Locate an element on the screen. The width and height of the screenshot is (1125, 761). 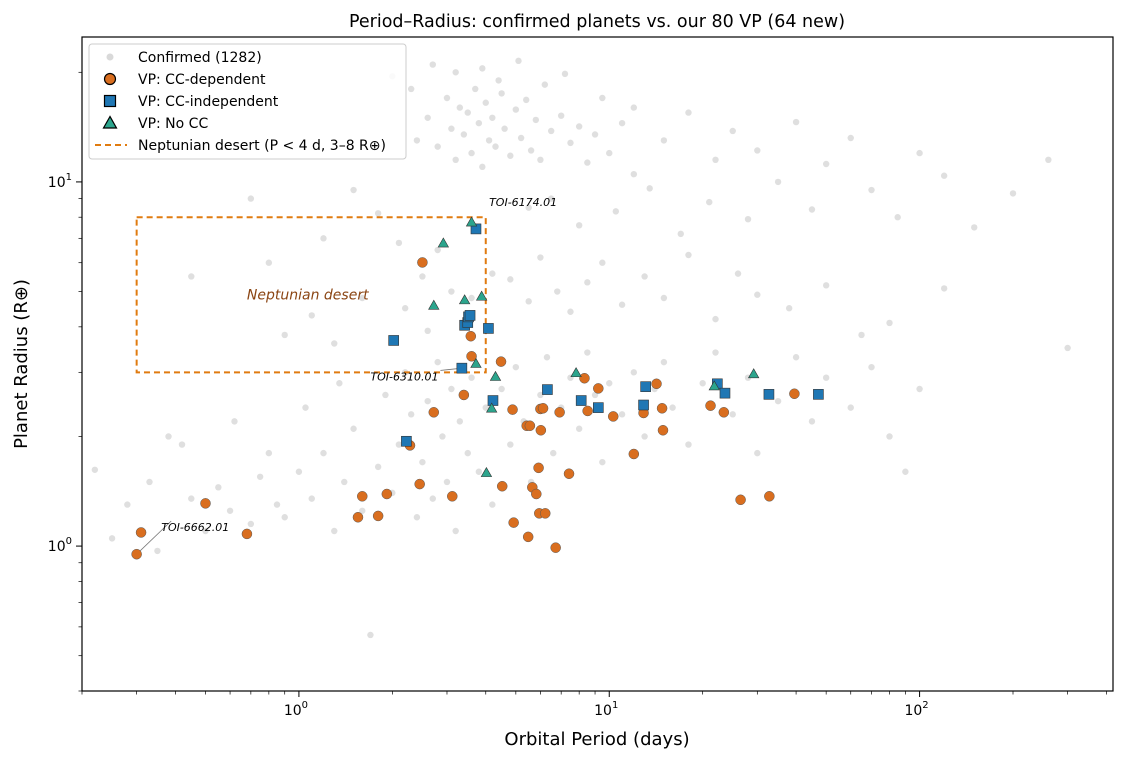
legend-marker-confirmed is located at coordinates (110, 57).